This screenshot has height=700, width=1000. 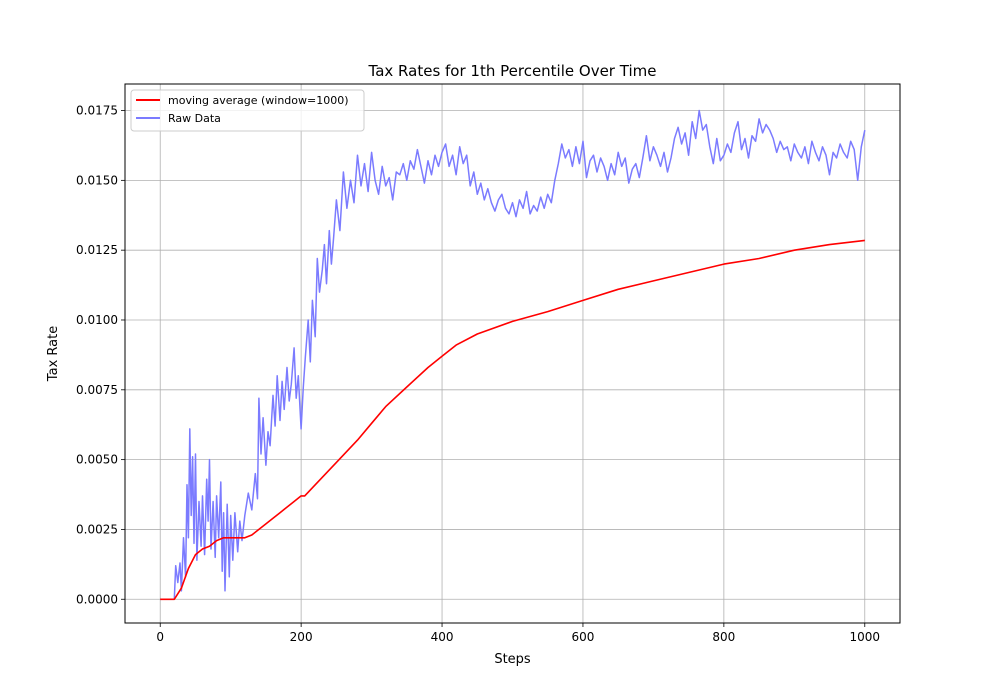 I want to click on y-tick-label: 0.0150, so click(x=97, y=180).